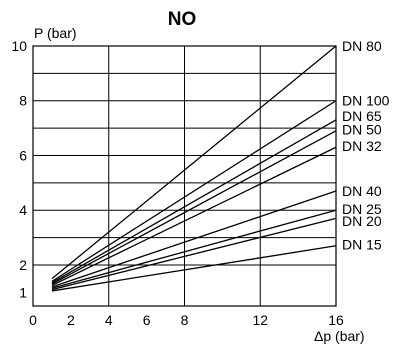 The image size is (398, 347). I want to click on series-label-dn-25: DN 25, so click(362, 209).